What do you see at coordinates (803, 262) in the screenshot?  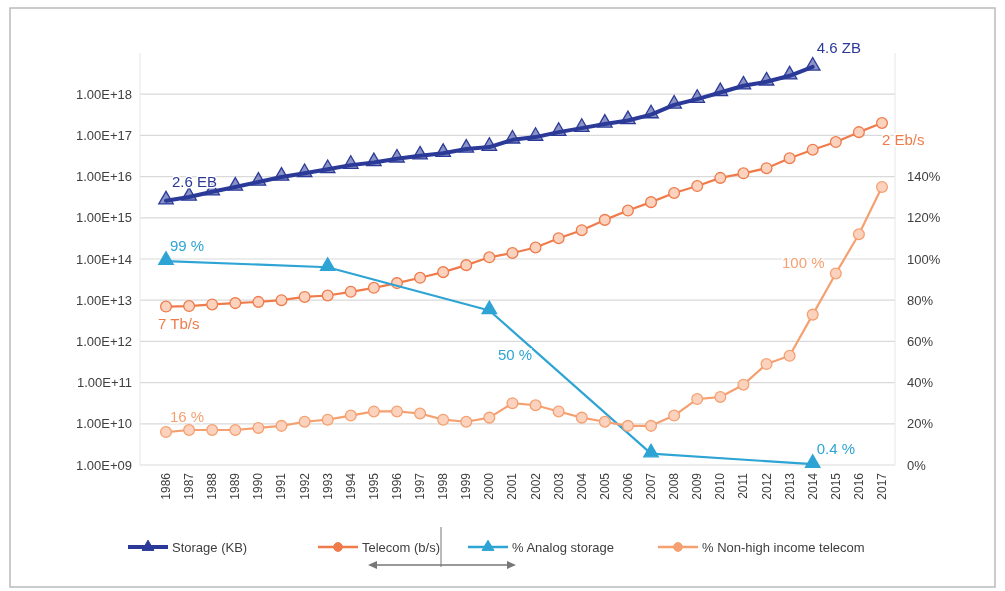 I see `annotation: 100 %` at bounding box center [803, 262].